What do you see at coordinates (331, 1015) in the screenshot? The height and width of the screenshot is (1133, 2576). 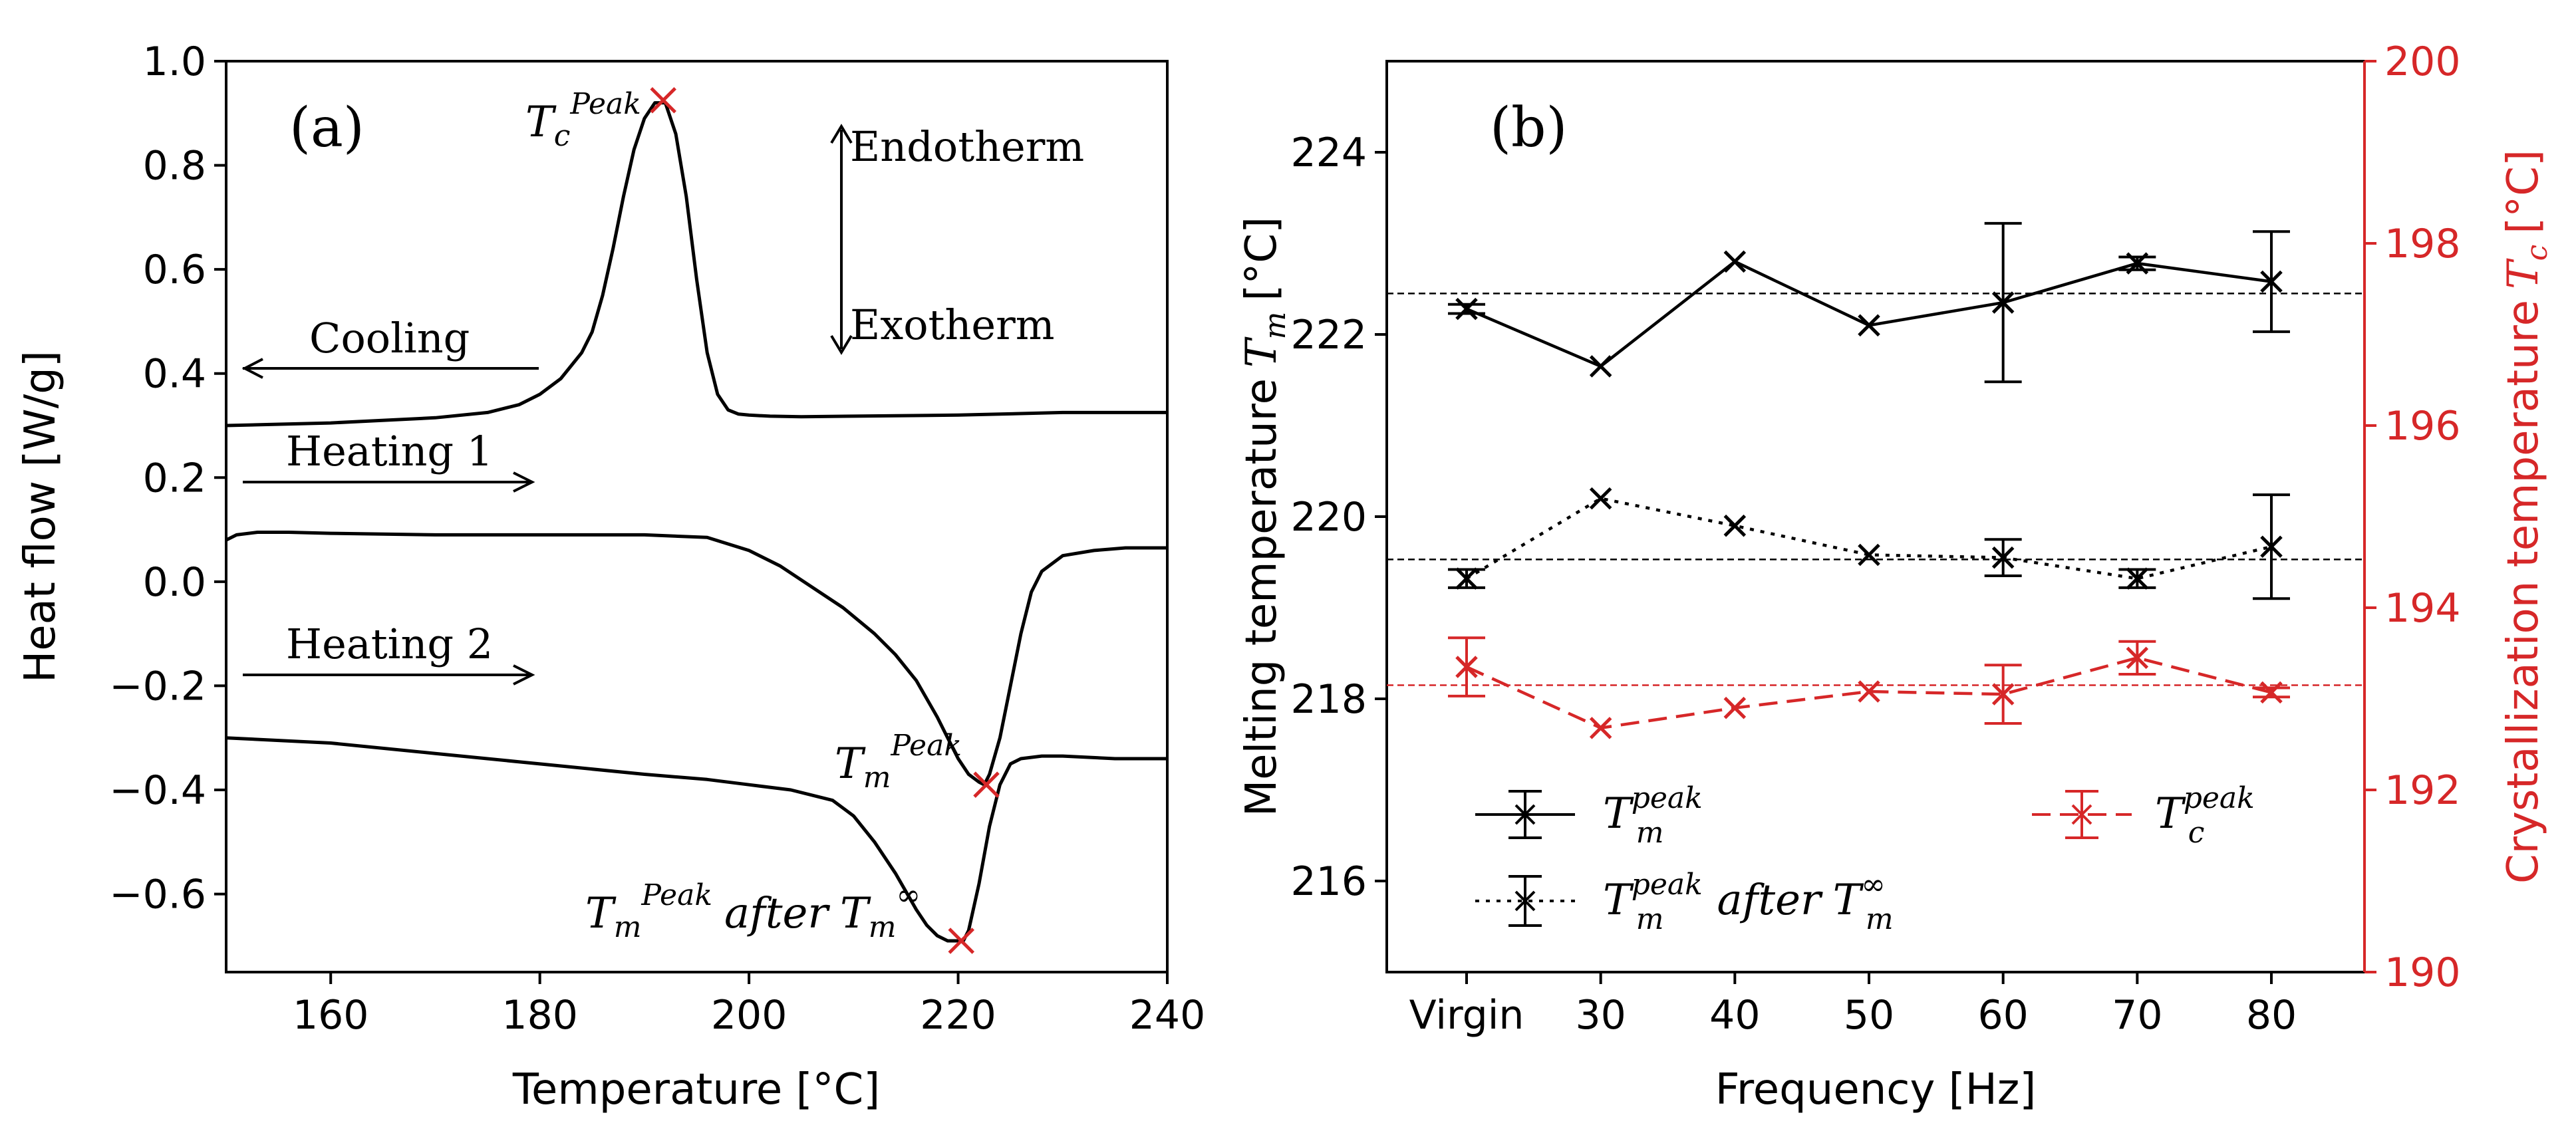 I see `a-x-tick-label: 160` at bounding box center [331, 1015].